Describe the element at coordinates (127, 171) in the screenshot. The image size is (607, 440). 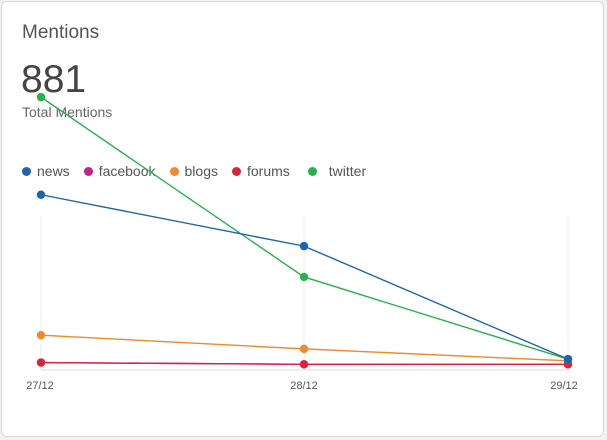
I see `legend-label-facebook: facebook` at that location.